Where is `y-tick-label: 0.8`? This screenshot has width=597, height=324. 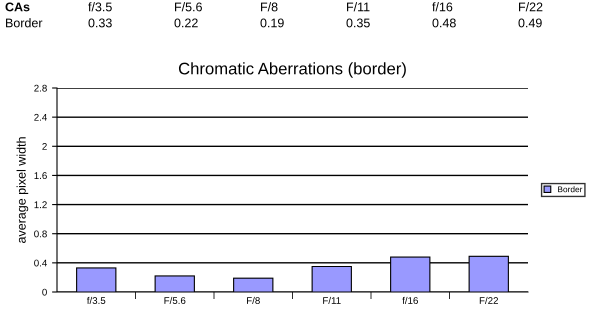 y-tick-label: 0.8 is located at coordinates (40, 234).